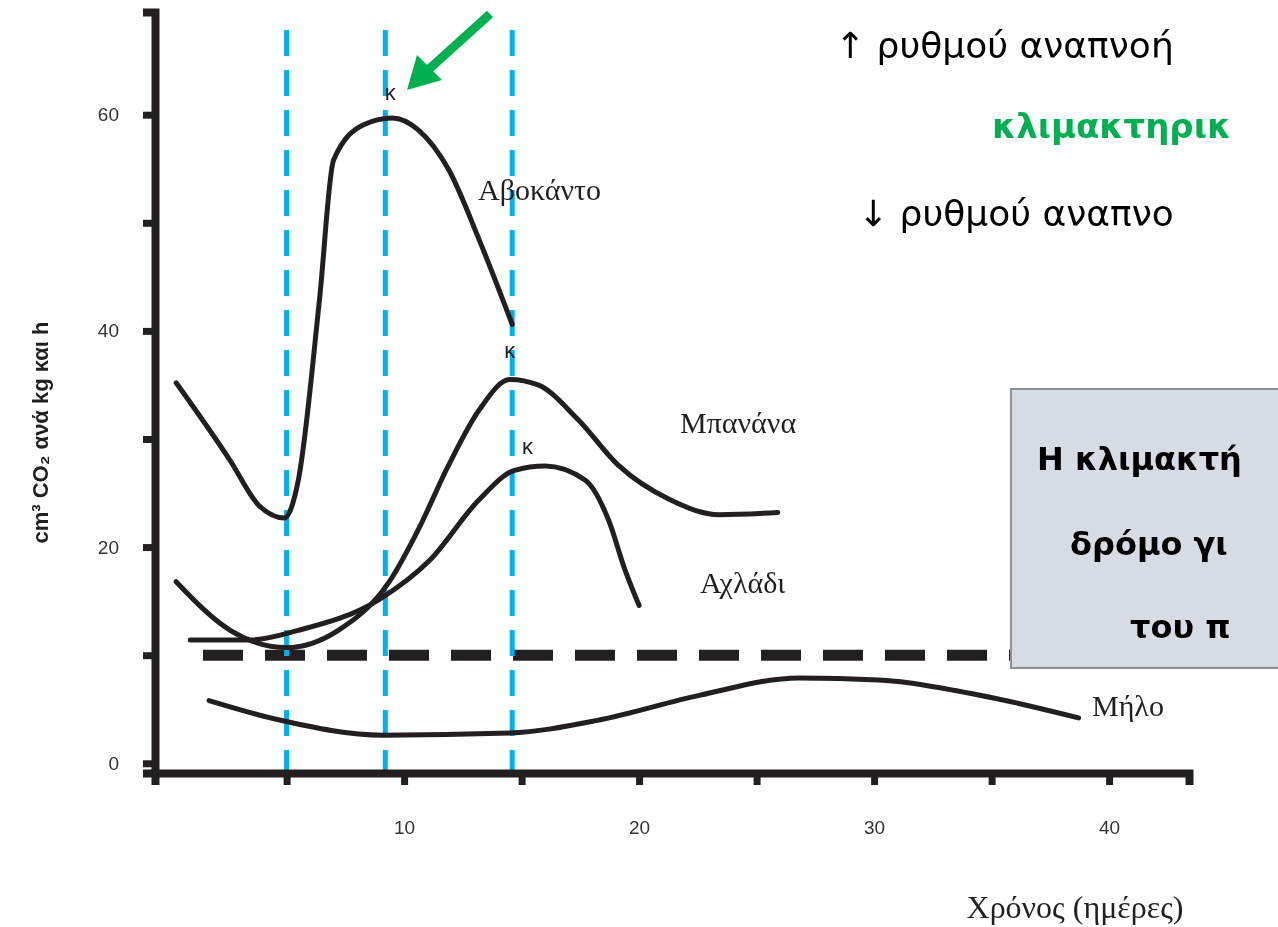 Image resolution: width=1278 pixels, height=927 pixels. I want to click on x-axis-title: Χρόνος (ημέρες), so click(1075, 907).